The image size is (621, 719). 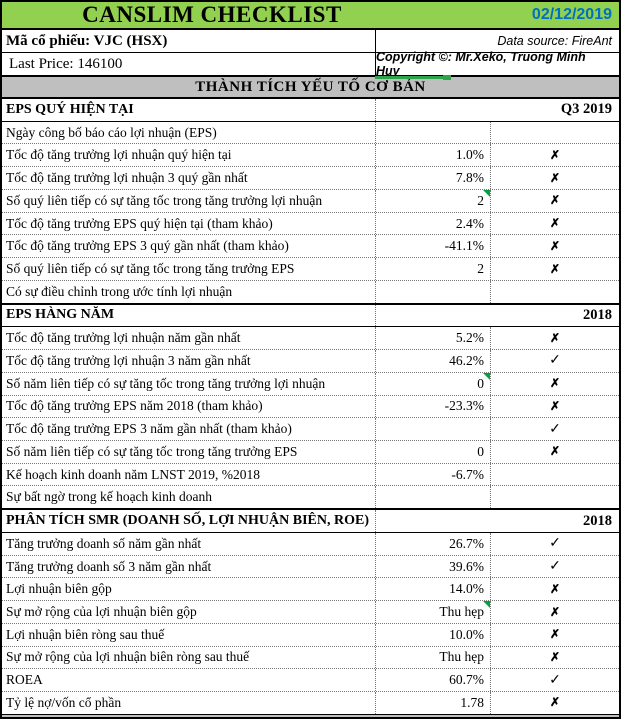 I want to click on table-row: Tỷ lệ nợ/vốn cổ phần 1.78 ✗, so click(x=310, y=703).